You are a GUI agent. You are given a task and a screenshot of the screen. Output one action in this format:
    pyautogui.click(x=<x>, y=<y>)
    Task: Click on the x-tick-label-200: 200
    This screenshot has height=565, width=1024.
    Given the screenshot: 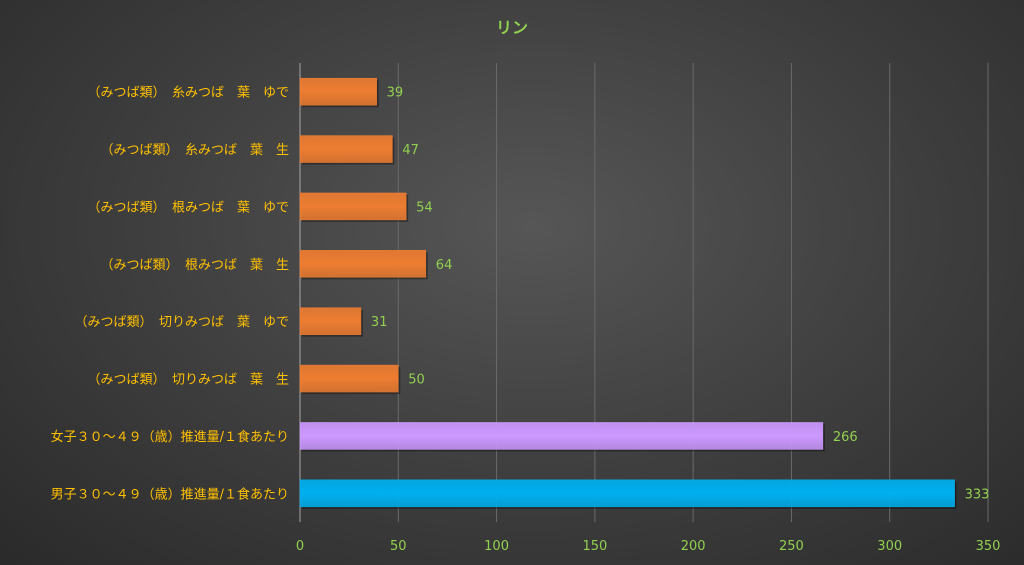 What is the action you would take?
    pyautogui.click(x=693, y=546)
    